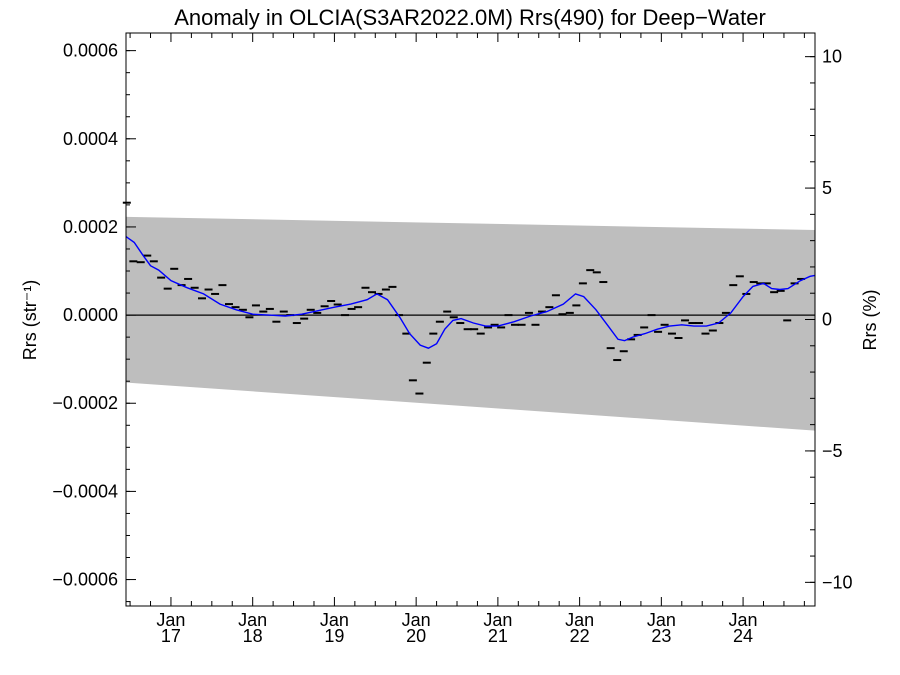  I want to click on x-tick-label-year: 19, so click(334, 636).